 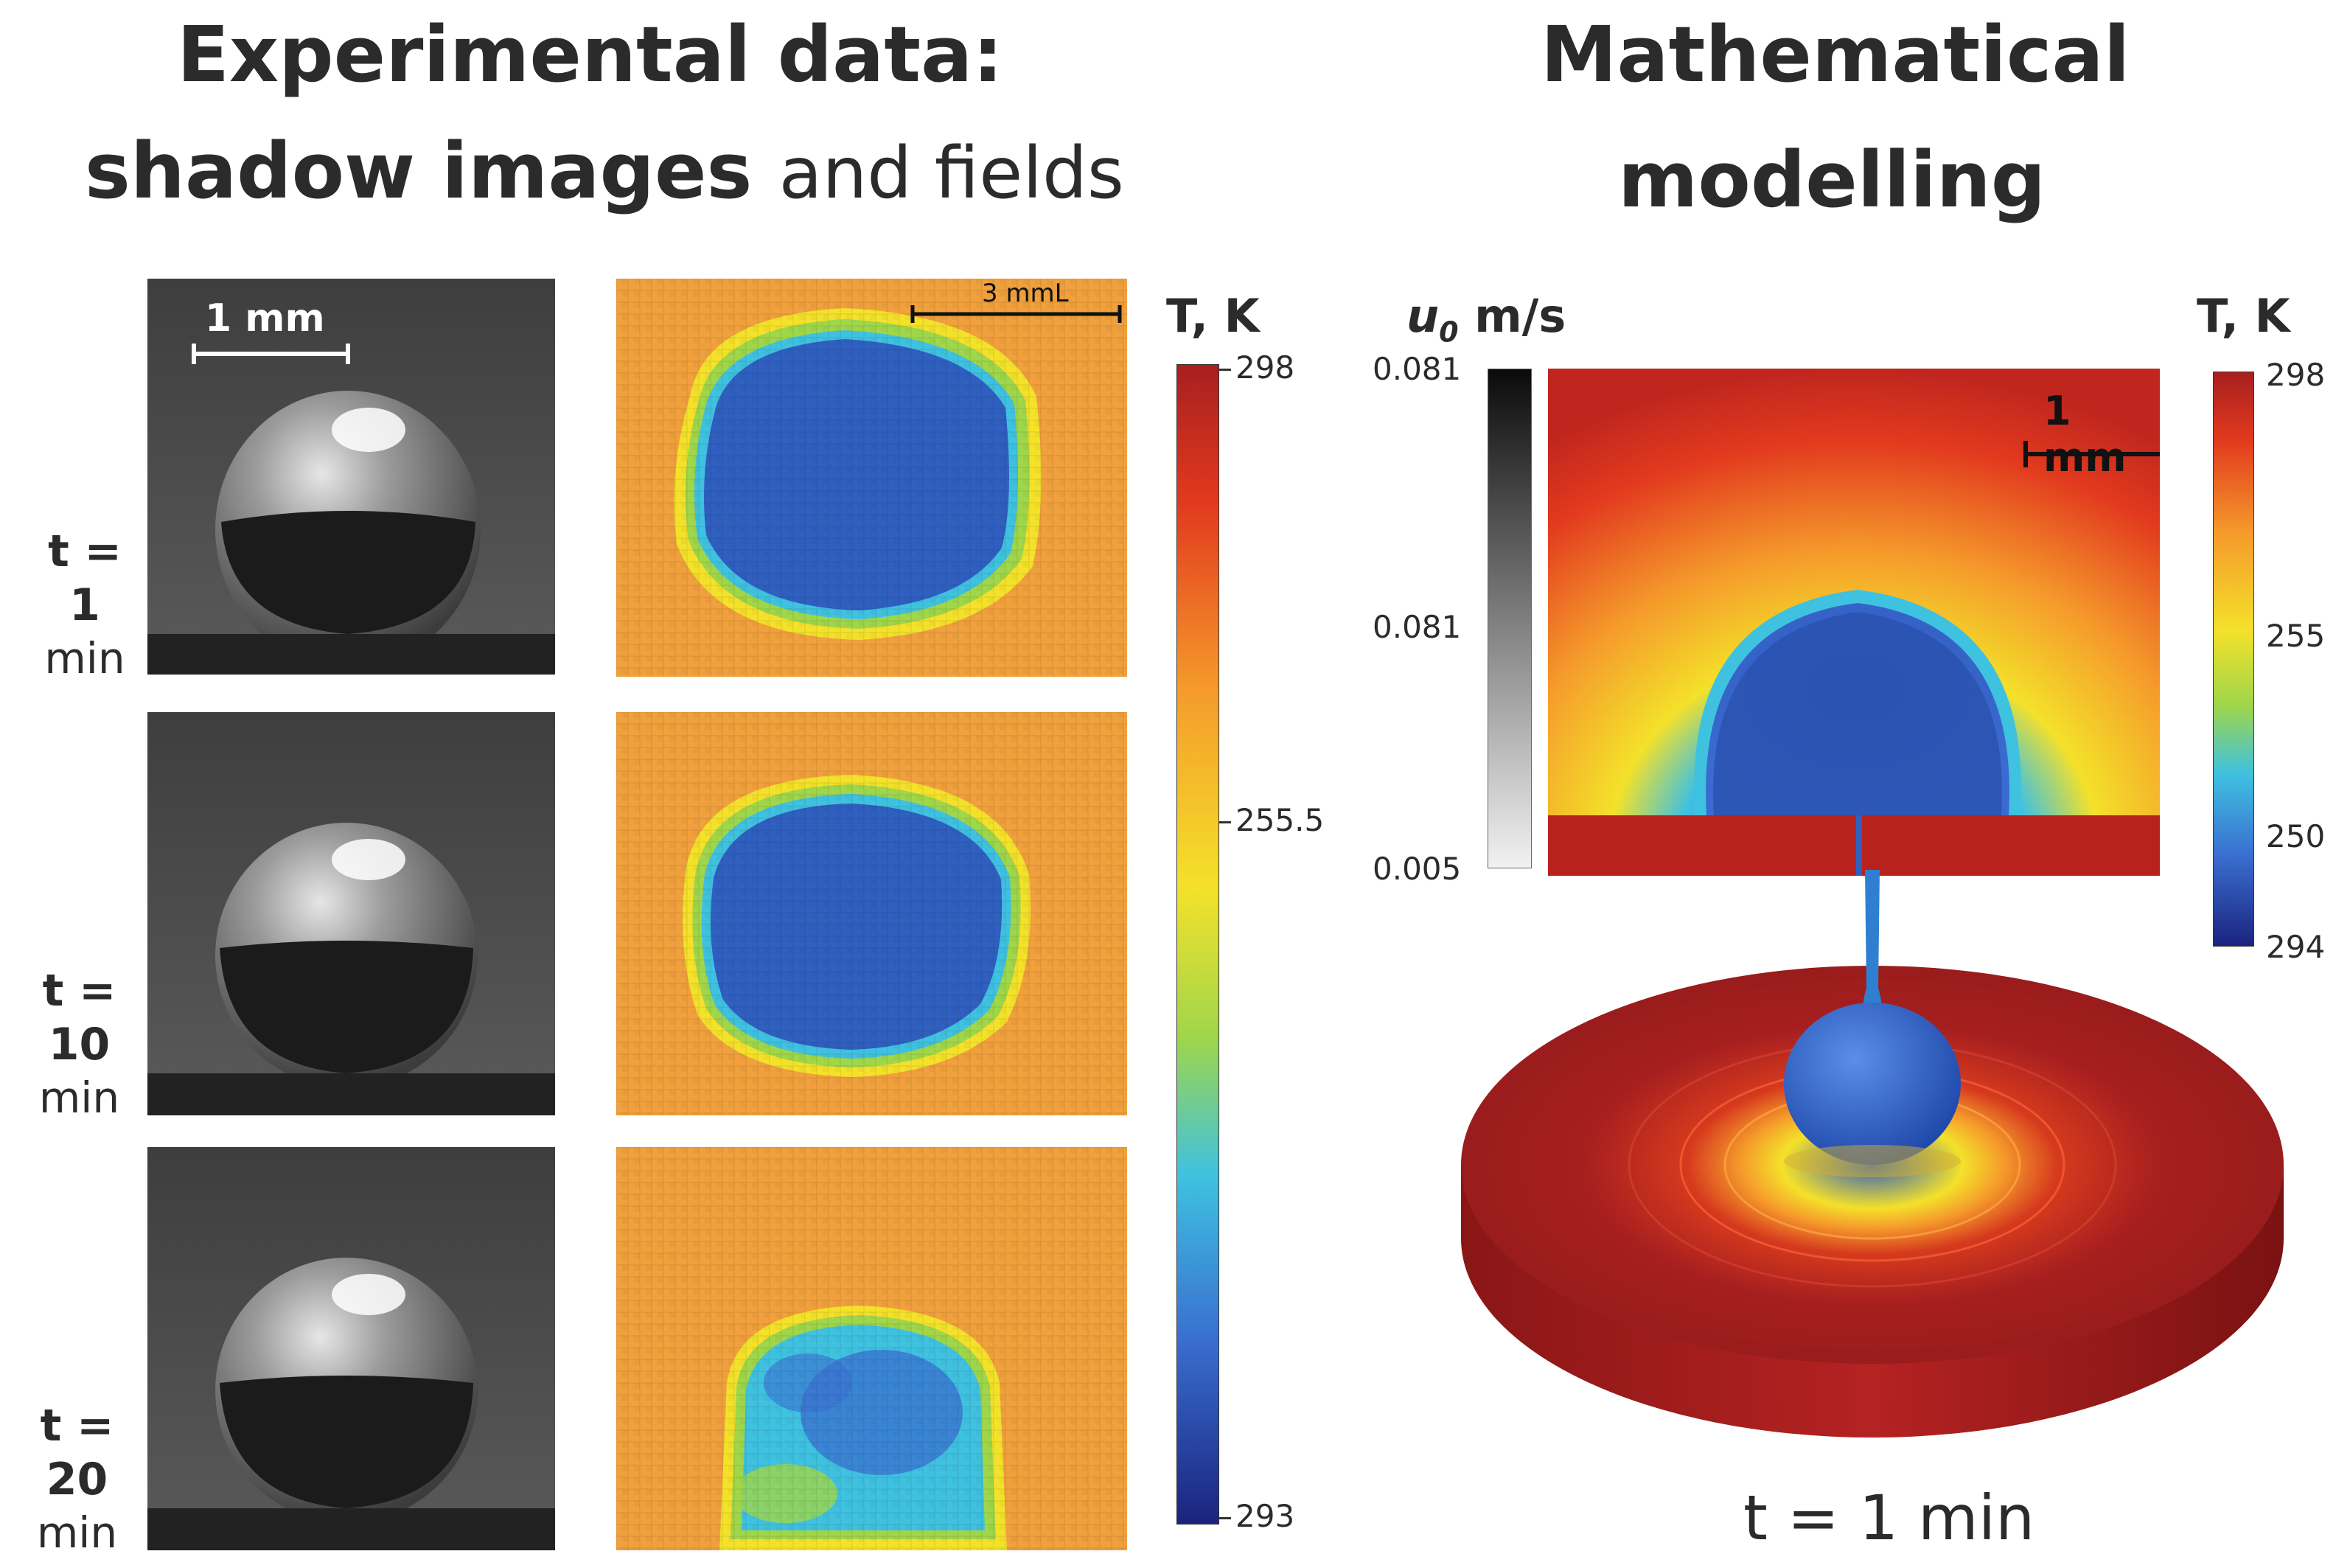 What do you see at coordinates (1417, 627) in the screenshot?
I see `velocity-tick-mid: 0.081` at bounding box center [1417, 627].